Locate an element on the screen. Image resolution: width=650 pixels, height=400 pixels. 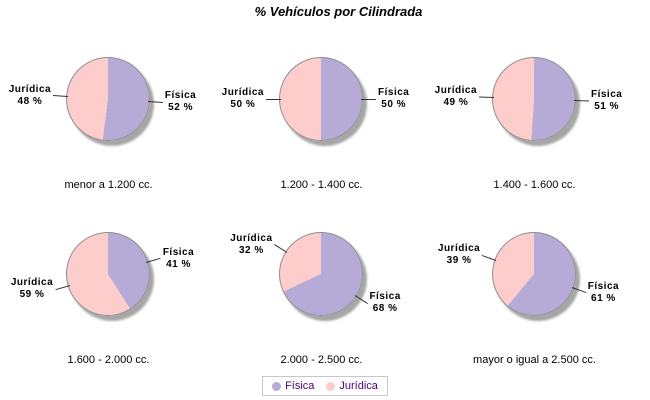
chart-caption: 1.200 - 1.400 cc. is located at coordinates (321, 185).